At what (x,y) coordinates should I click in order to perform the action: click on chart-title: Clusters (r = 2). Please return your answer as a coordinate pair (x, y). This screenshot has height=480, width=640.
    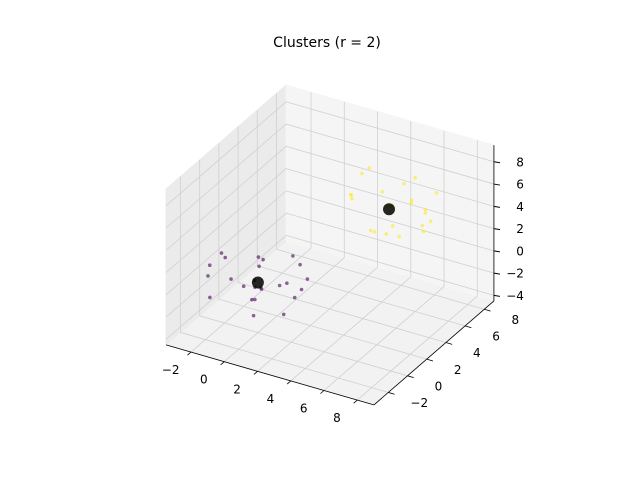
    Looking at the image, I should click on (327, 43).